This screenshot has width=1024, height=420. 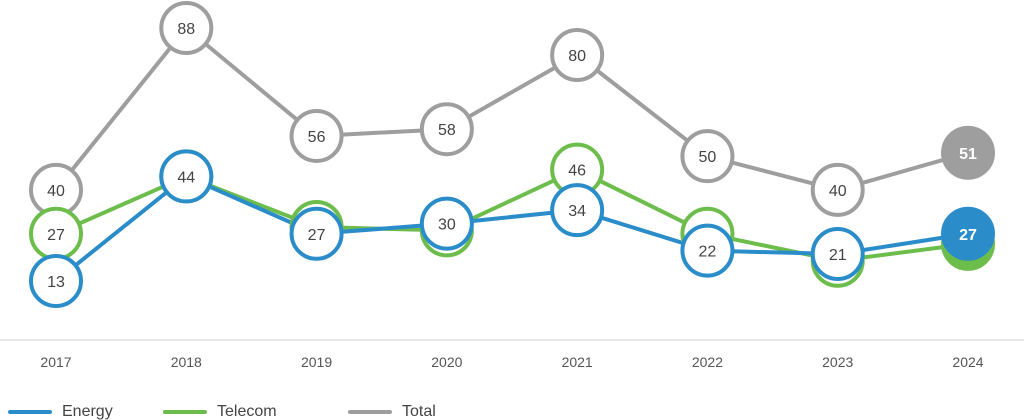 I want to click on label-energy-2021: 34, so click(x=577, y=211).